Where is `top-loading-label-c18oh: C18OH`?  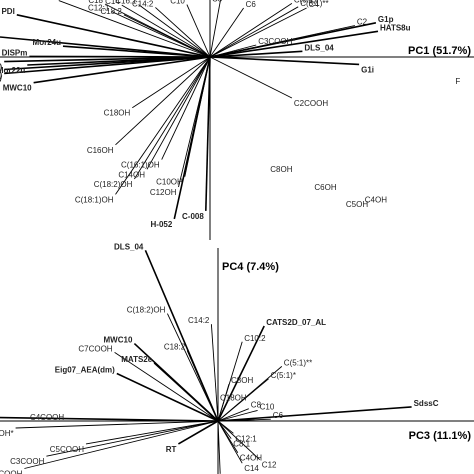
top-loading-label-c18oh: C18OH is located at coordinates (117, 113).